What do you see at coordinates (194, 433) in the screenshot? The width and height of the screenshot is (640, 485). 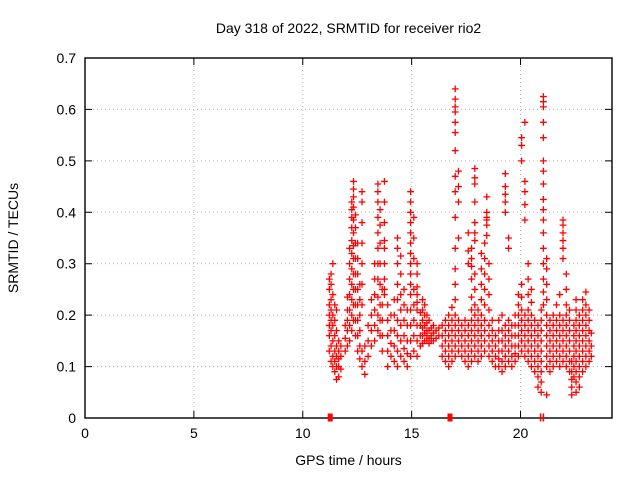 I see `x-tick-label: 5` at bounding box center [194, 433].